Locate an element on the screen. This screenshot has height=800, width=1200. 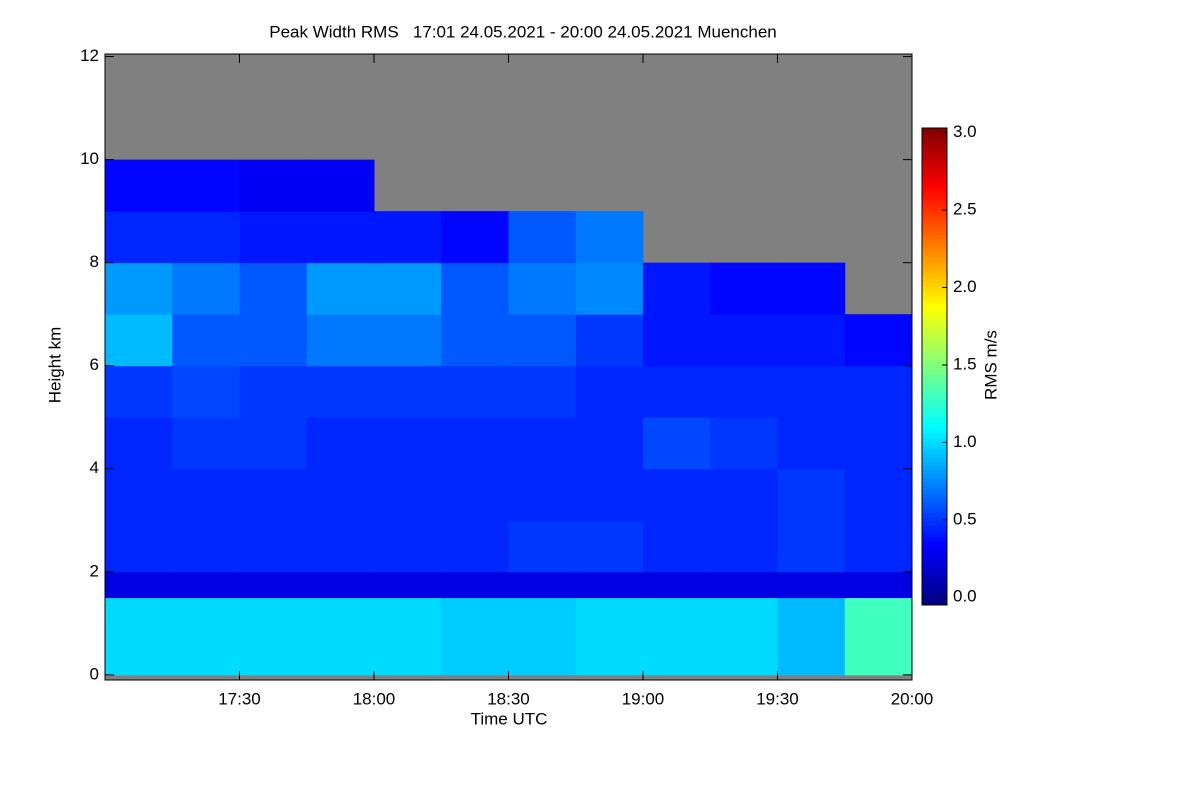
colorbar-tick-label: 0.0 is located at coordinates (965, 596).